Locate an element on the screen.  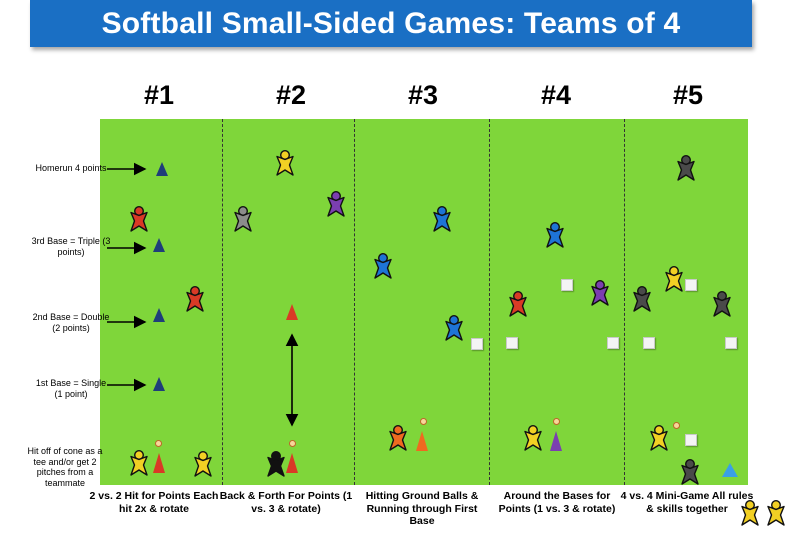
game-number-4: #4 is located at coordinates (556, 95).